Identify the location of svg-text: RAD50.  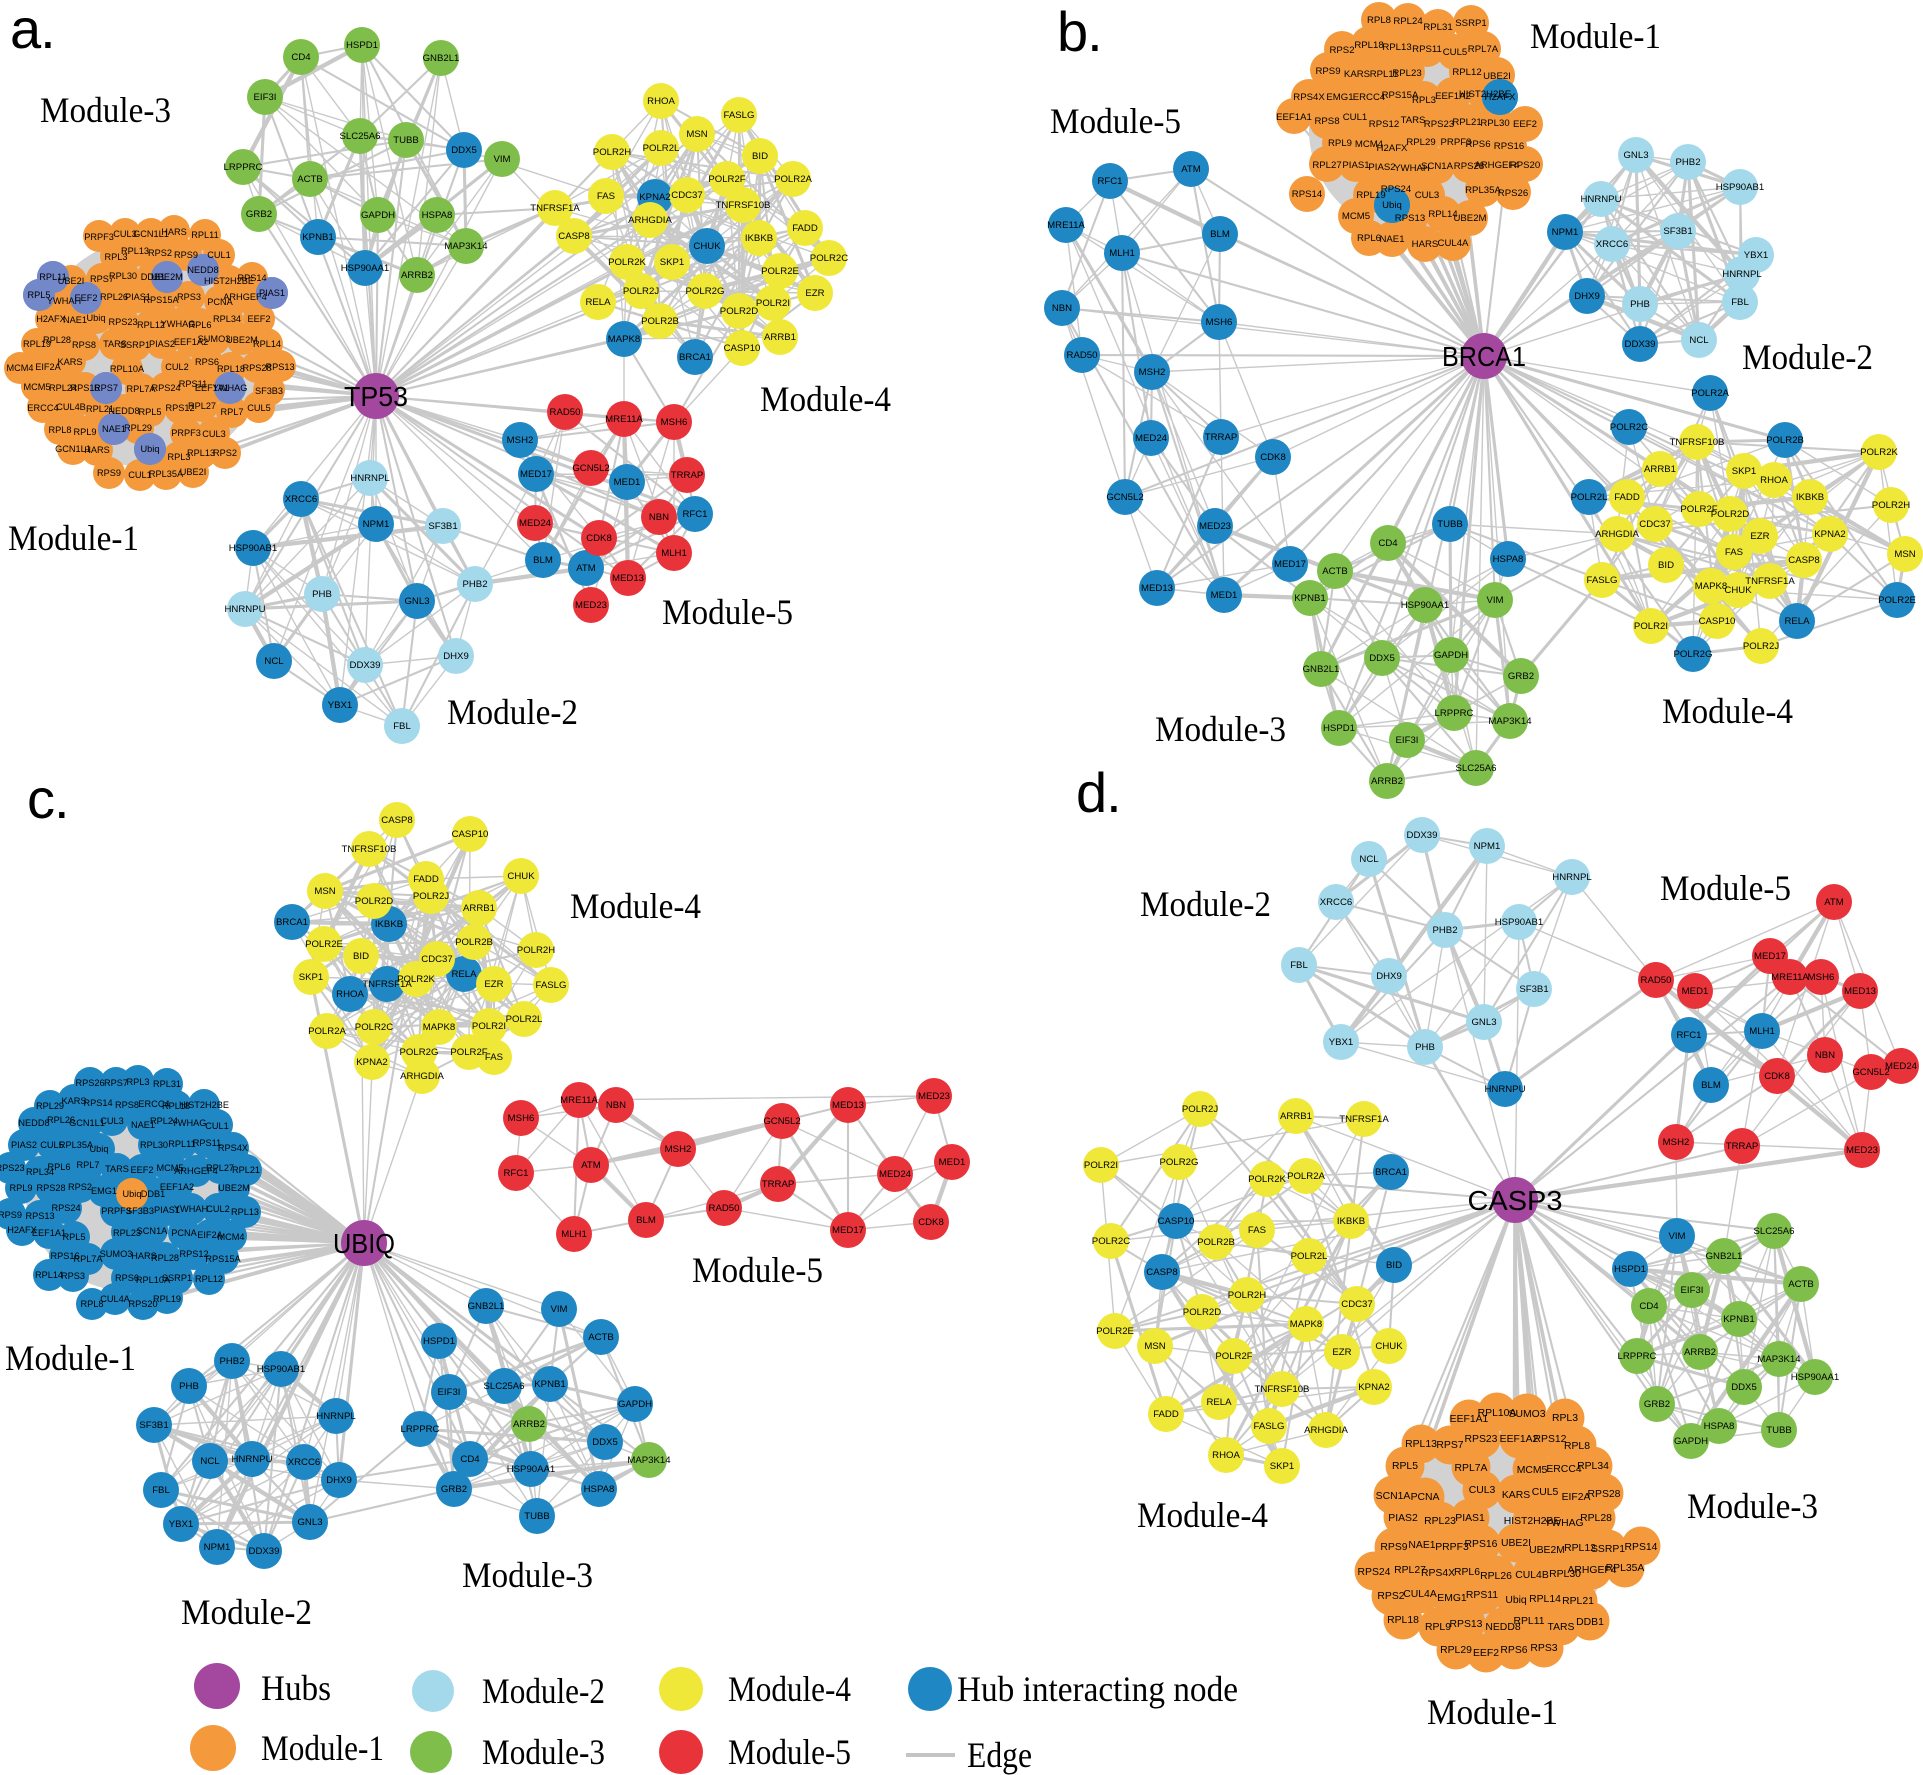
(1082, 355).